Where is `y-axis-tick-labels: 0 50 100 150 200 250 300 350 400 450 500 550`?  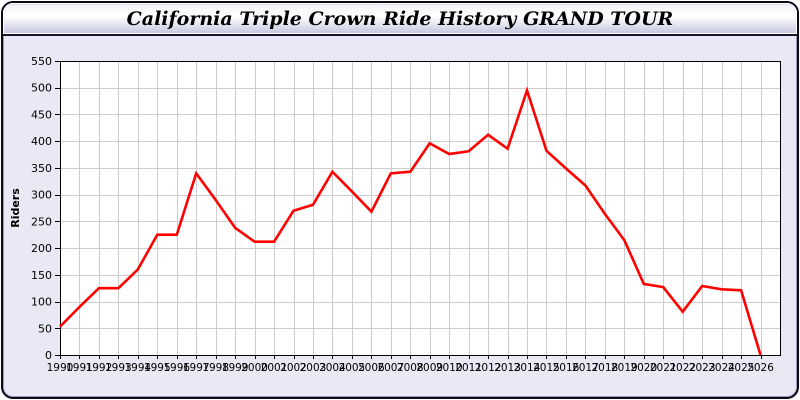 y-axis-tick-labels: 0 50 100 150 200 250 300 350 400 450 500 550 is located at coordinates (41, 208).